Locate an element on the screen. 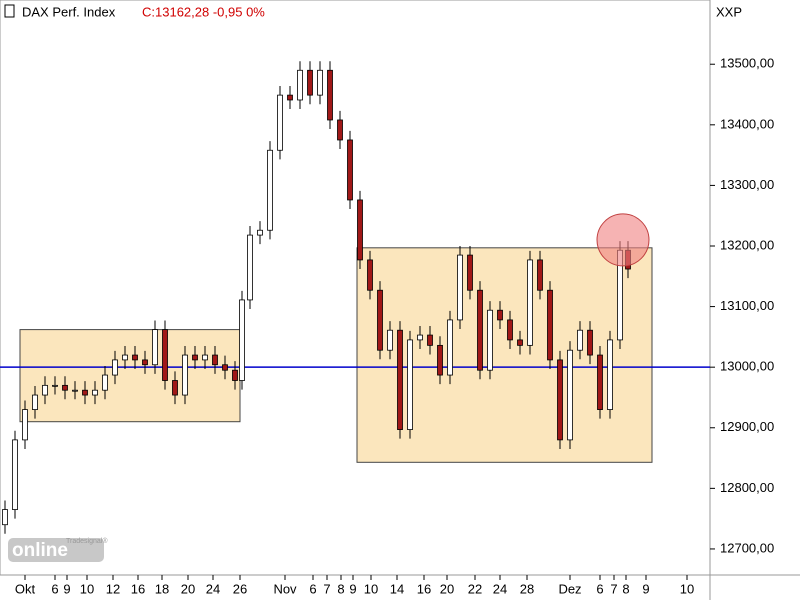 This screenshot has width=800, height=600. marker is located at coordinates (623, 240).